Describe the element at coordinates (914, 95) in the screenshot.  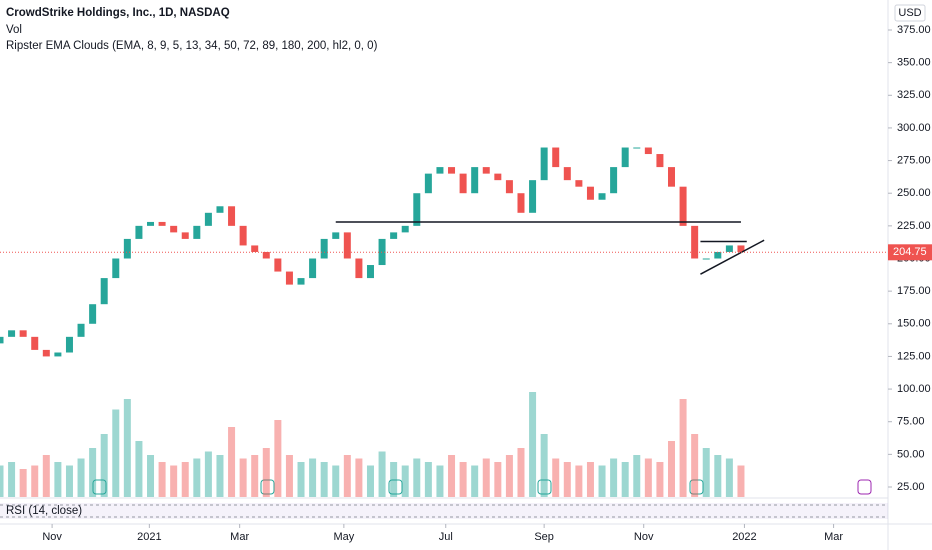
I see `y-tick-label: 325.00` at that location.